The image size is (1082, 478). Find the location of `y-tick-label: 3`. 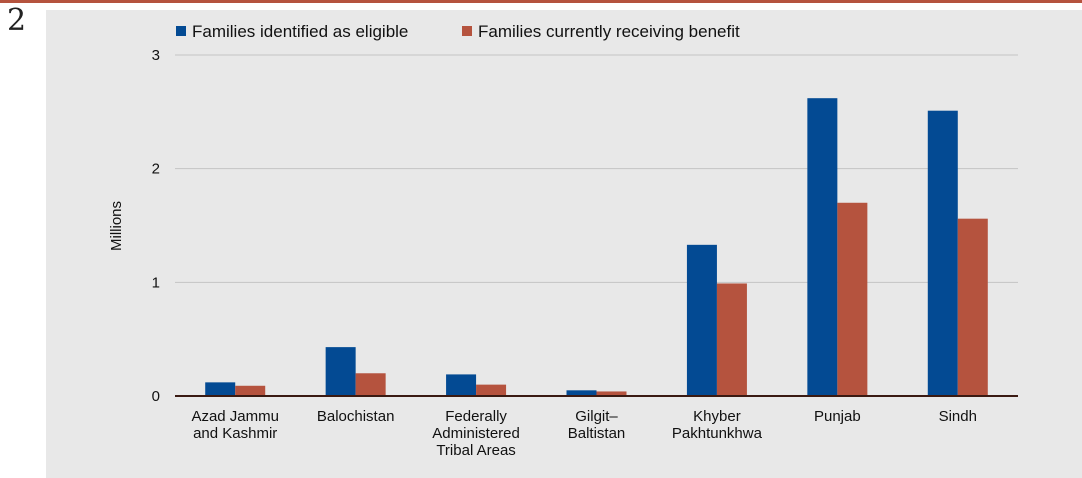

y-tick-label: 3 is located at coordinates (156, 55).